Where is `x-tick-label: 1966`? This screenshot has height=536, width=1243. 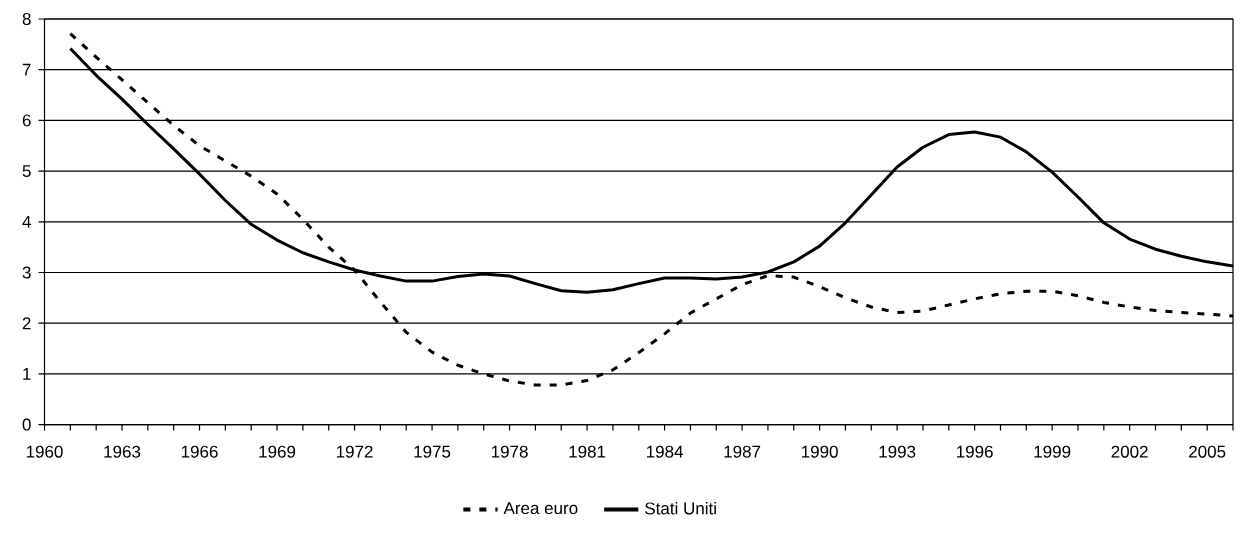 x-tick-label: 1966 is located at coordinates (199, 451).